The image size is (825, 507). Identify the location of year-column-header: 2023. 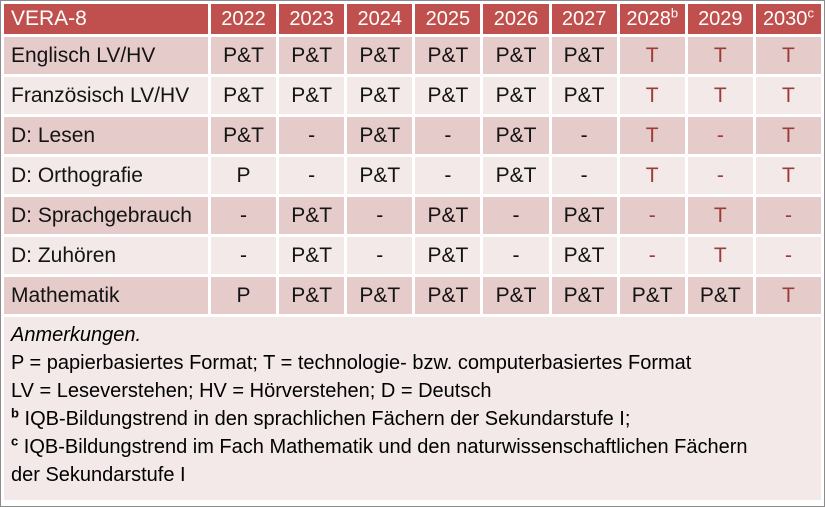
(312, 19).